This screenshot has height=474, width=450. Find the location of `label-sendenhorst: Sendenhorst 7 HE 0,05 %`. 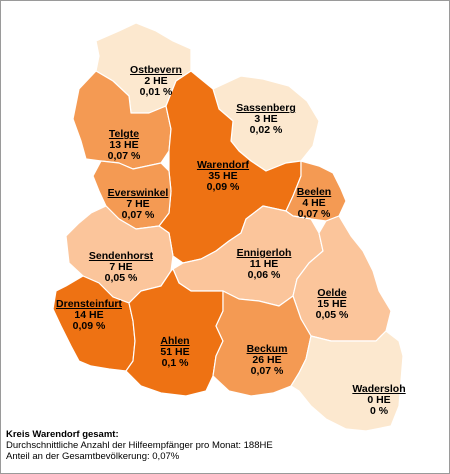

label-sendenhorst: Sendenhorst 7 HE 0,05 % is located at coordinates (121, 267).